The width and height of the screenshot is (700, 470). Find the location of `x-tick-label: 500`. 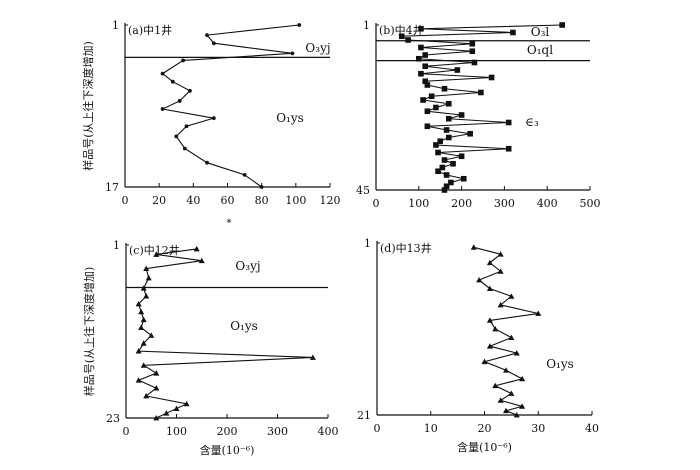

x-tick-label: 500 is located at coordinates (590, 203).